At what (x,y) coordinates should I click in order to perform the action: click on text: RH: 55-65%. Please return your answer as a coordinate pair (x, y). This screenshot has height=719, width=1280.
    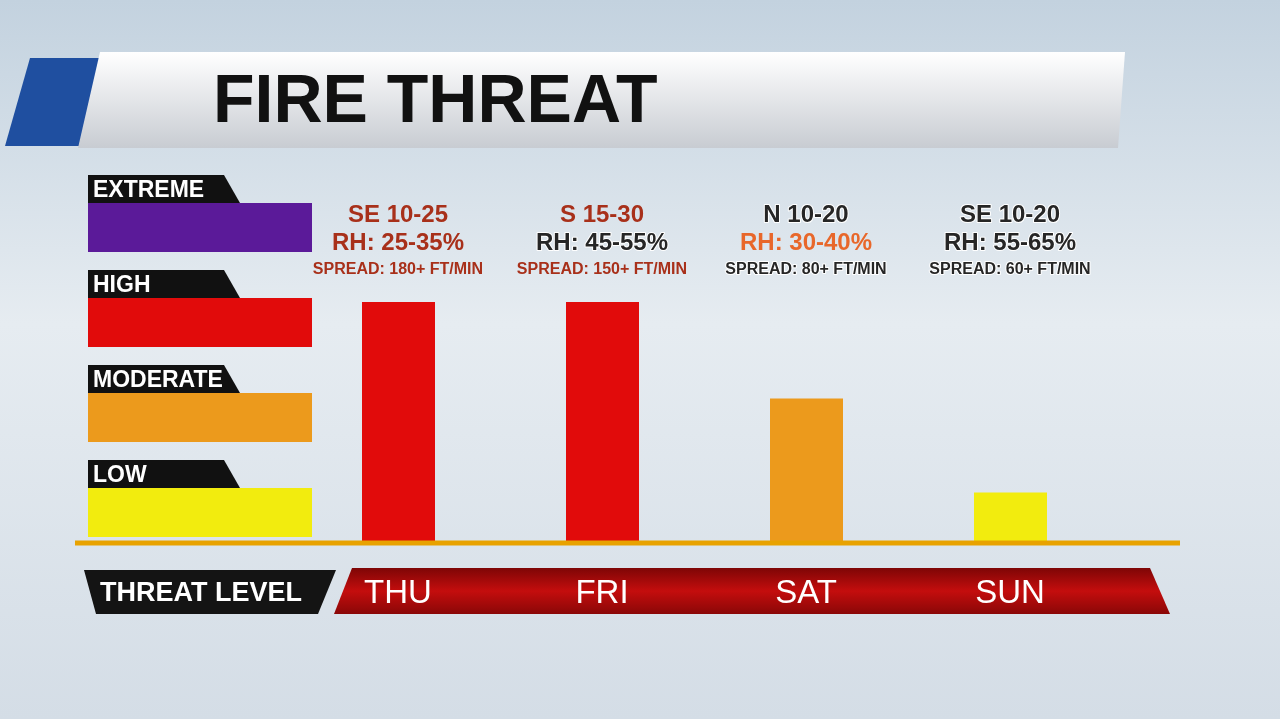
    Looking at the image, I should click on (1010, 241).